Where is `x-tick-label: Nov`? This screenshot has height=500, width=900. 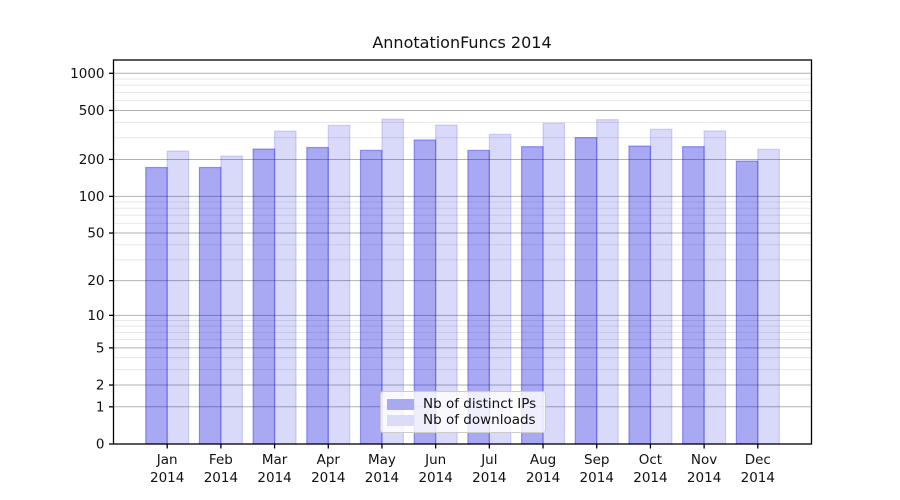
x-tick-label: Nov is located at coordinates (704, 460).